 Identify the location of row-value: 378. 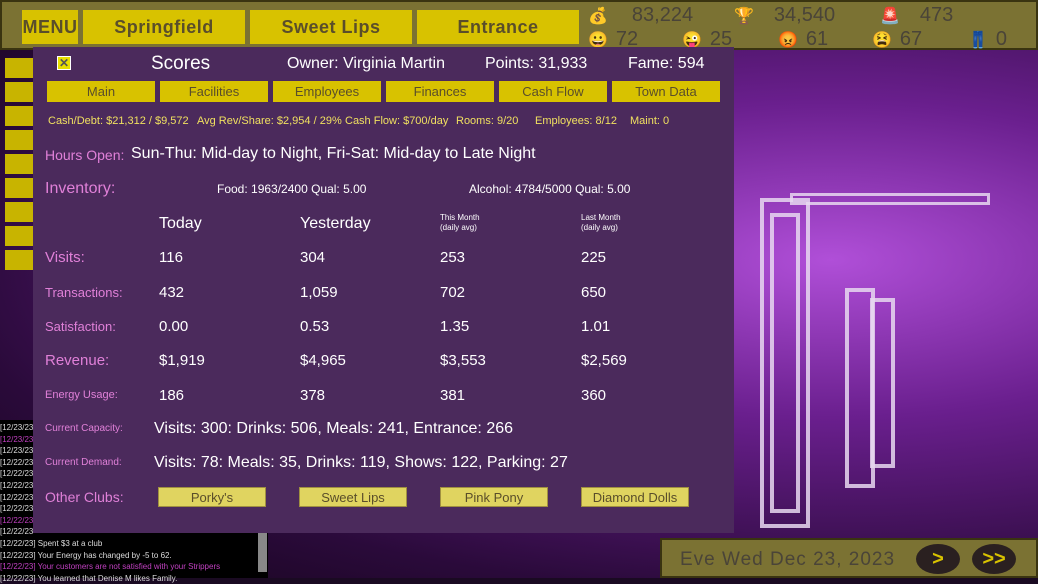
(313, 395).